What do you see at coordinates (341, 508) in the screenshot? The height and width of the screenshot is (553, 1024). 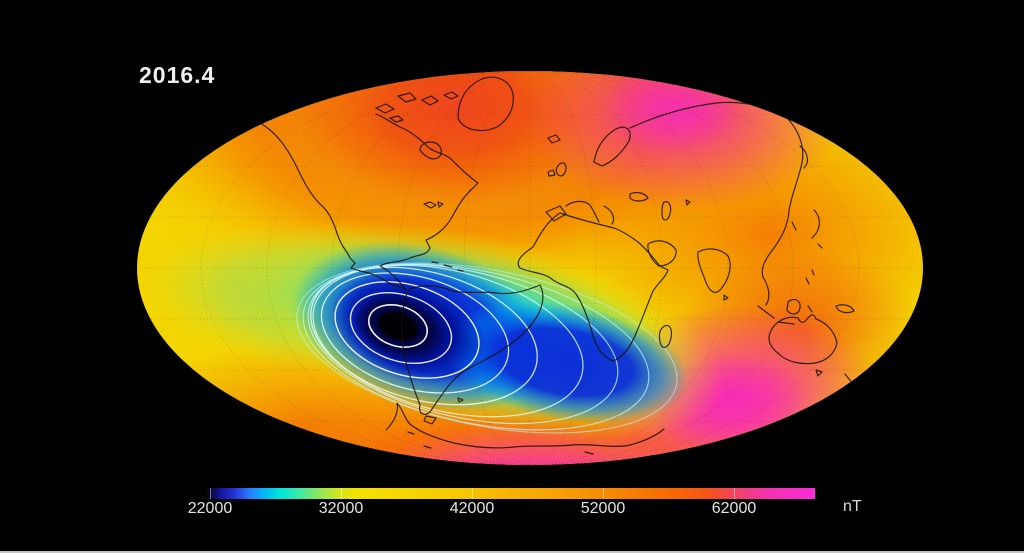 I see `colorbar-tick-label-32000: 32000` at bounding box center [341, 508].